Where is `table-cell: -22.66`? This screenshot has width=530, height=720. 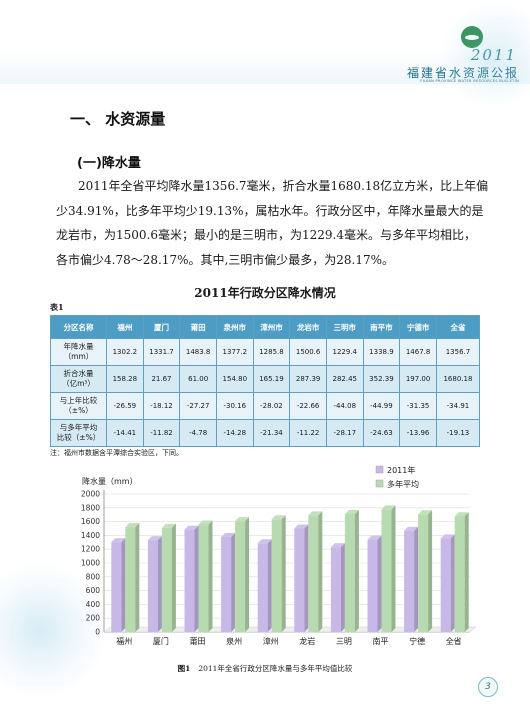 table-cell: -22.66 is located at coordinates (308, 406).